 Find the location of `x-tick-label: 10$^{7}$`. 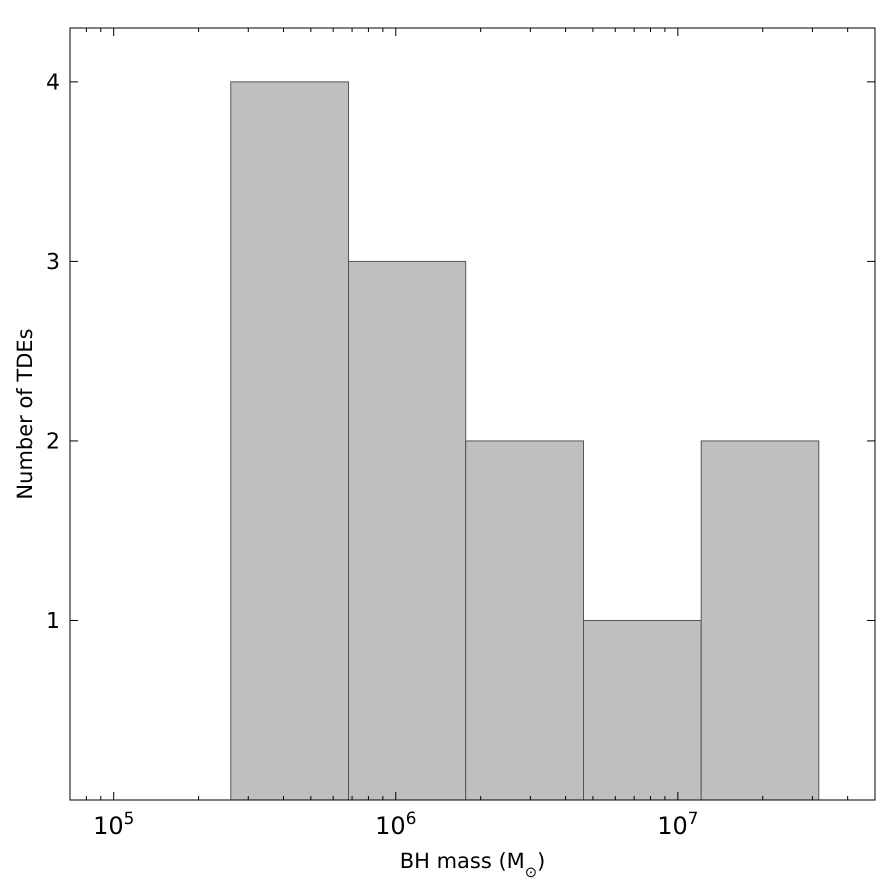

x-tick-label: 10$^{7}$ is located at coordinates (677, 824).